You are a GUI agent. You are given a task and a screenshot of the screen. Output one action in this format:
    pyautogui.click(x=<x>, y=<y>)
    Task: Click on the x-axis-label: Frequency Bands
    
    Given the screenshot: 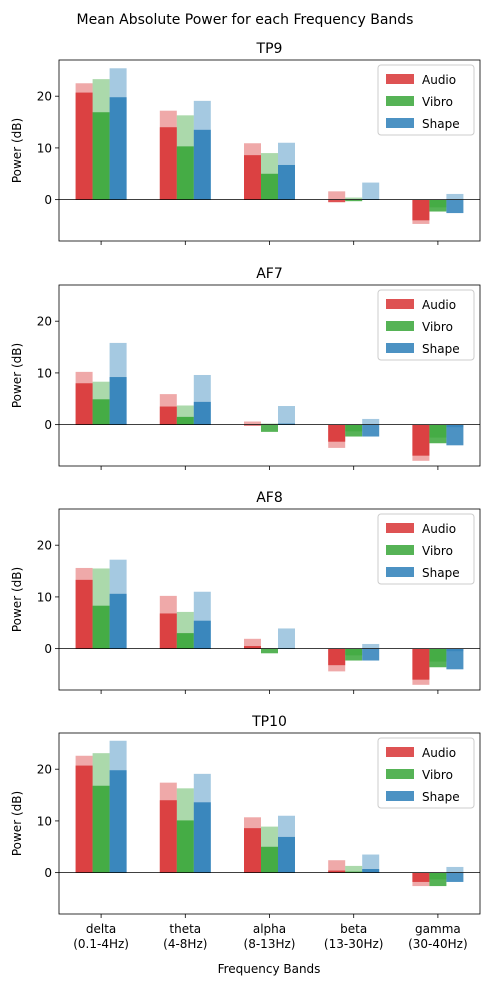 What is the action you would take?
    pyautogui.click(x=269, y=969)
    